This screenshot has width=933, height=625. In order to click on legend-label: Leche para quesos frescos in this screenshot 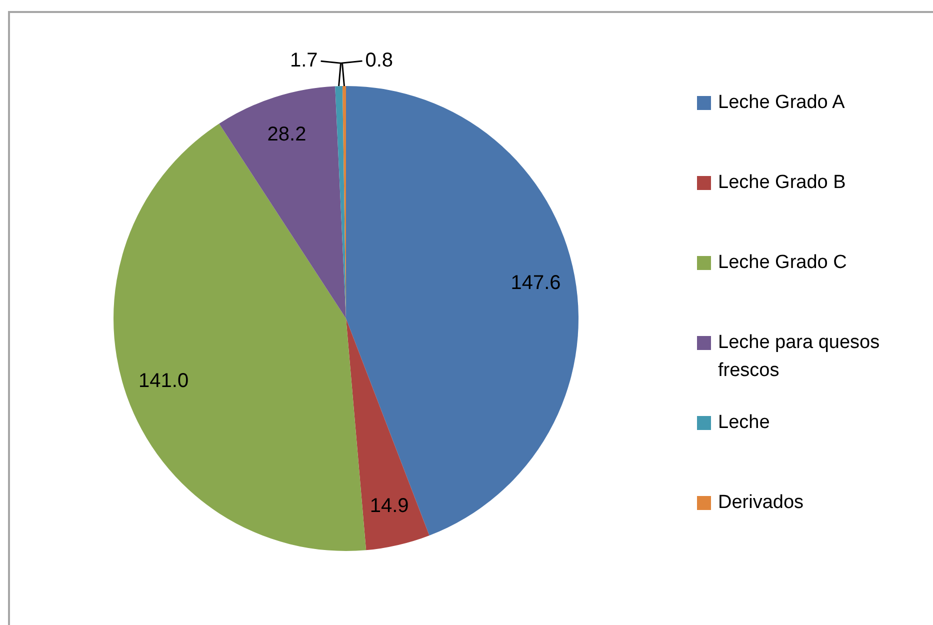, I will do `click(799, 357)`.